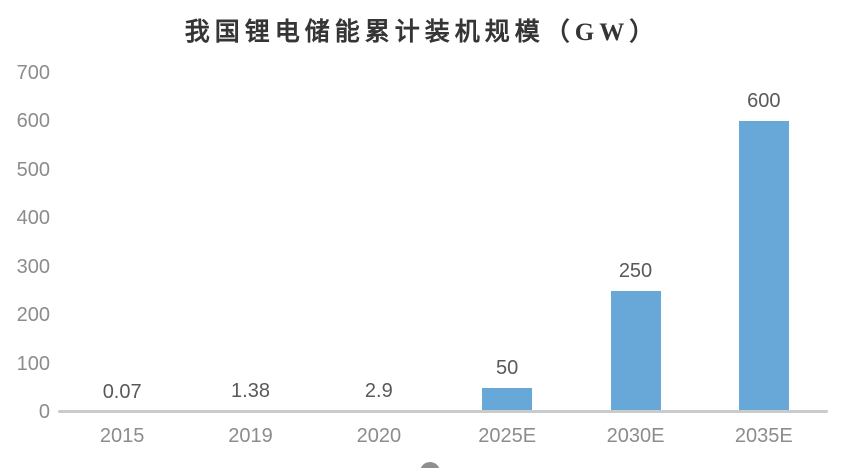 This screenshot has width=844, height=468. Describe the element at coordinates (250, 436) in the screenshot. I see `x-tick-label: 2019` at that location.